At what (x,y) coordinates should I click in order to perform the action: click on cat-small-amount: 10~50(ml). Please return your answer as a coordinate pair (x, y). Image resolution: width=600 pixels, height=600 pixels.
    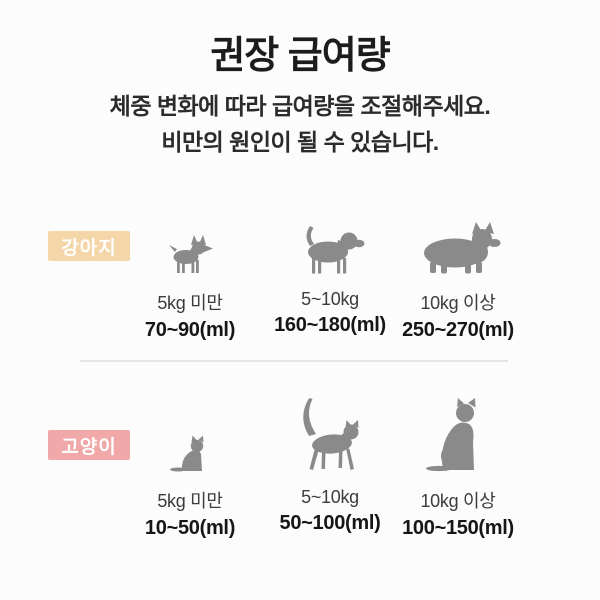
    Looking at the image, I should click on (190, 528).